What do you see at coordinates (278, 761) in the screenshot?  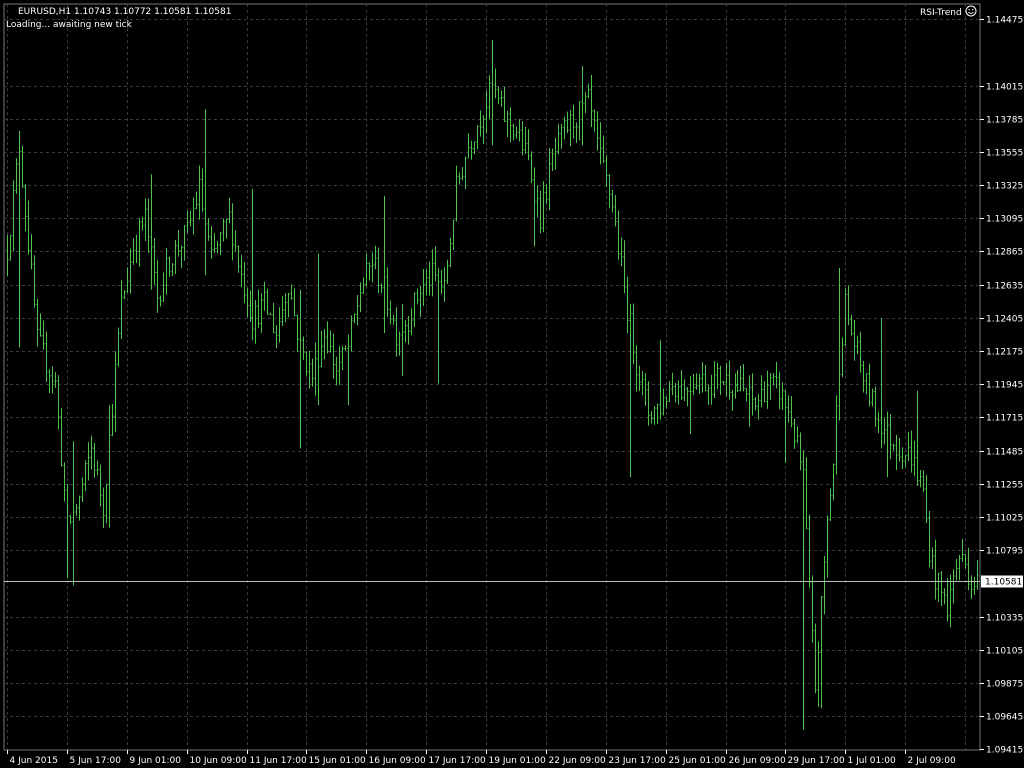 I see `x-tick-label: 11 Jun 17:00` at bounding box center [278, 761].